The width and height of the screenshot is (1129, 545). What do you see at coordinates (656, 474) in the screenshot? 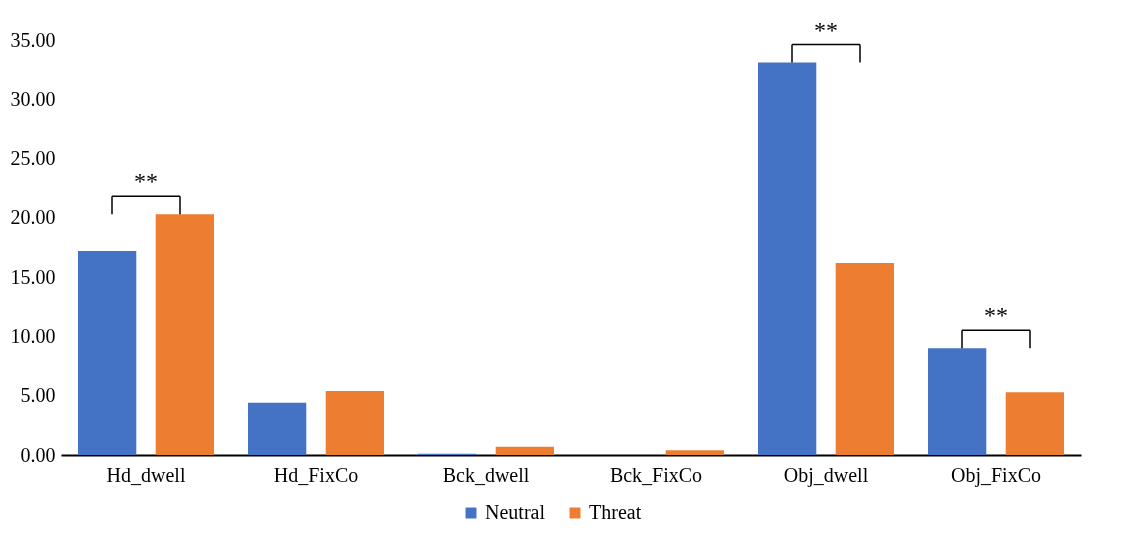
I see `x-tick-label: Bck_FixCo` at bounding box center [656, 474].